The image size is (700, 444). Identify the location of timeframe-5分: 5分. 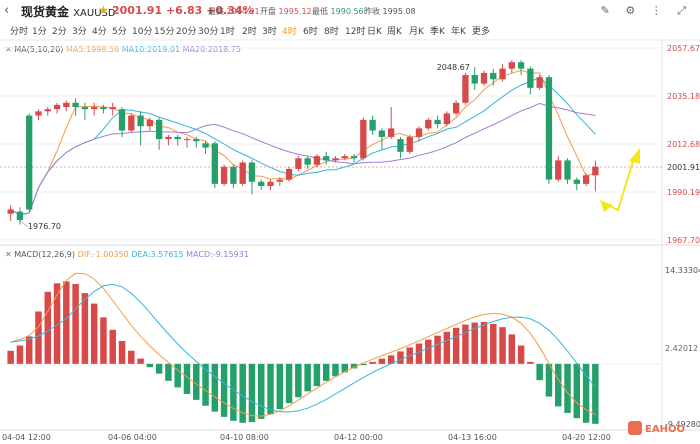
(119, 32).